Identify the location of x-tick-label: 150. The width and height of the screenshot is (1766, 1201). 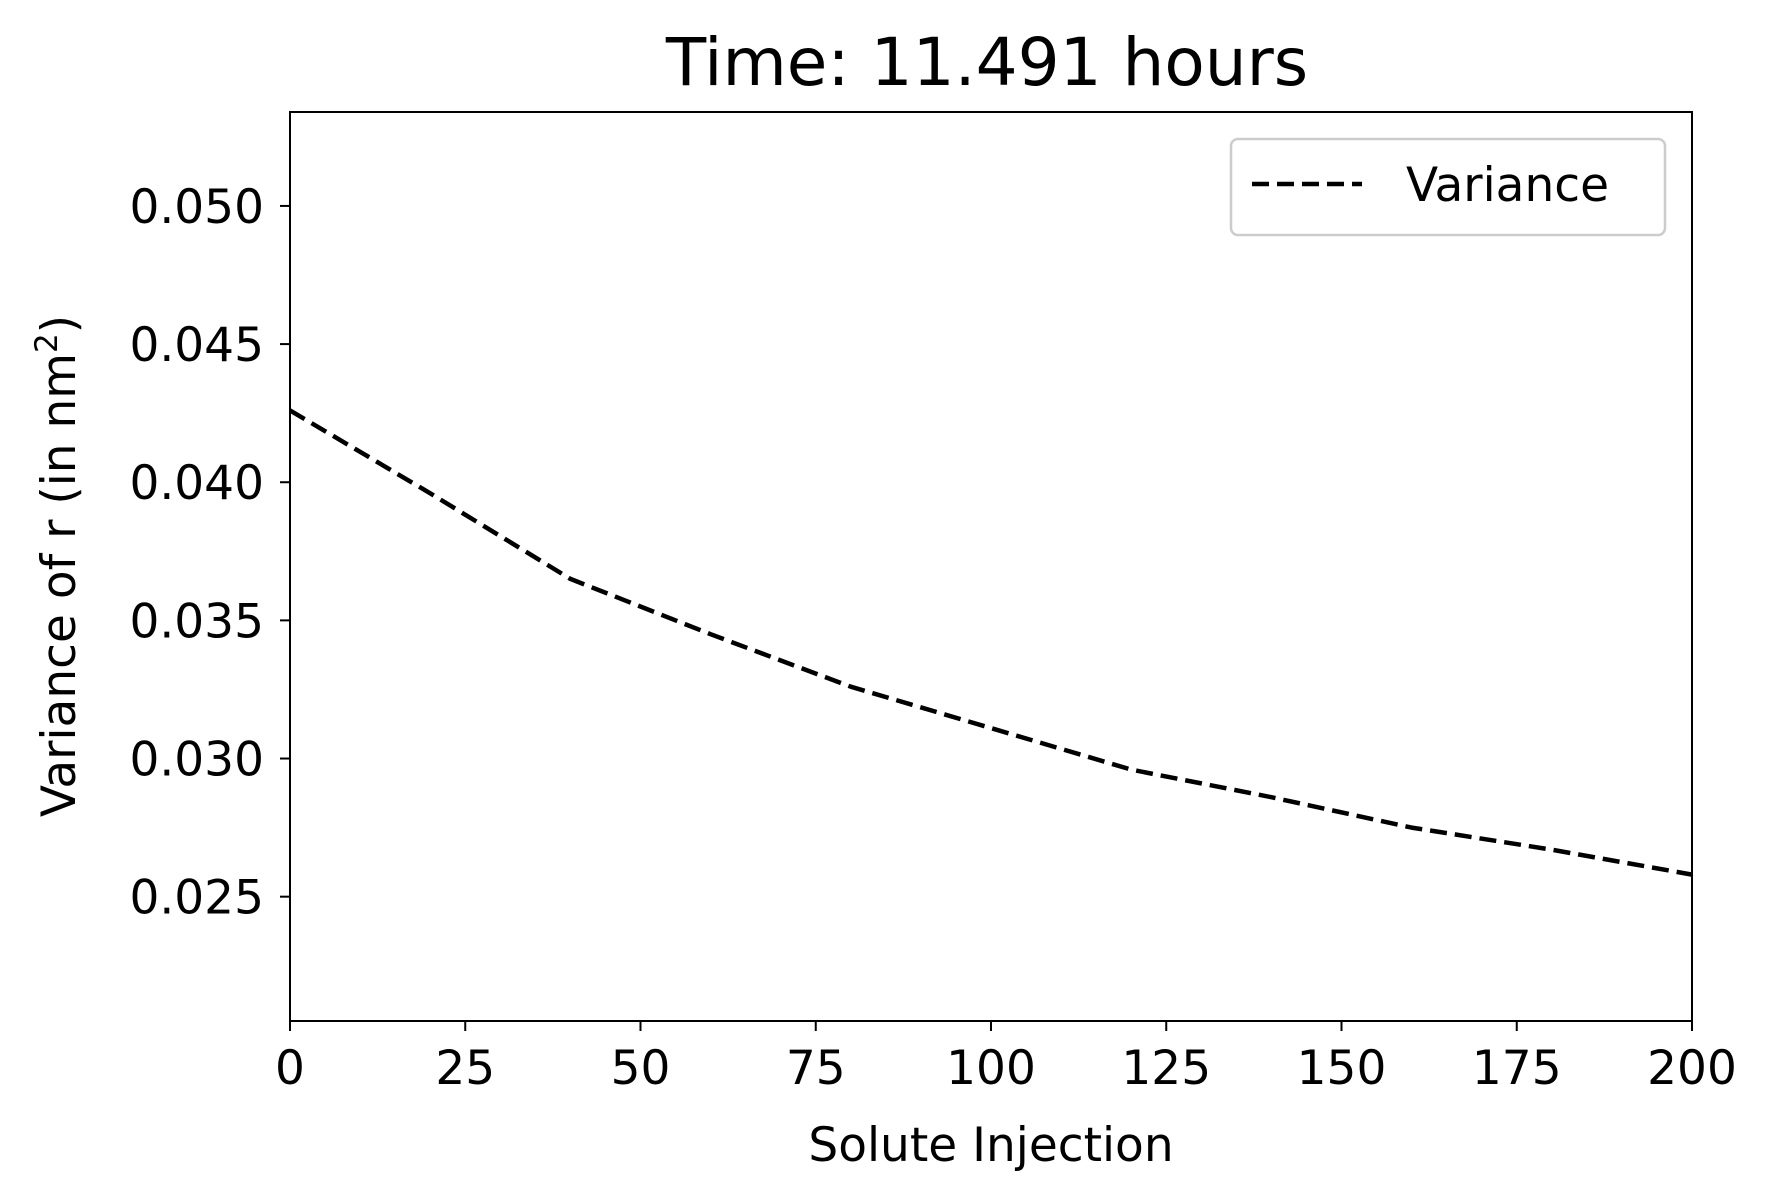
(1342, 1068).